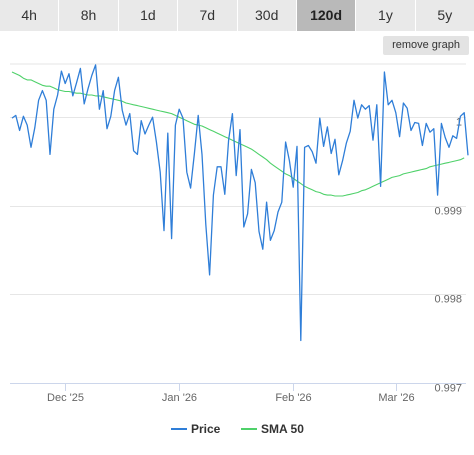 Image resolution: width=474 pixels, height=455 pixels. What do you see at coordinates (293, 398) in the screenshot?
I see `x-tick-label: Feb '26` at bounding box center [293, 398].